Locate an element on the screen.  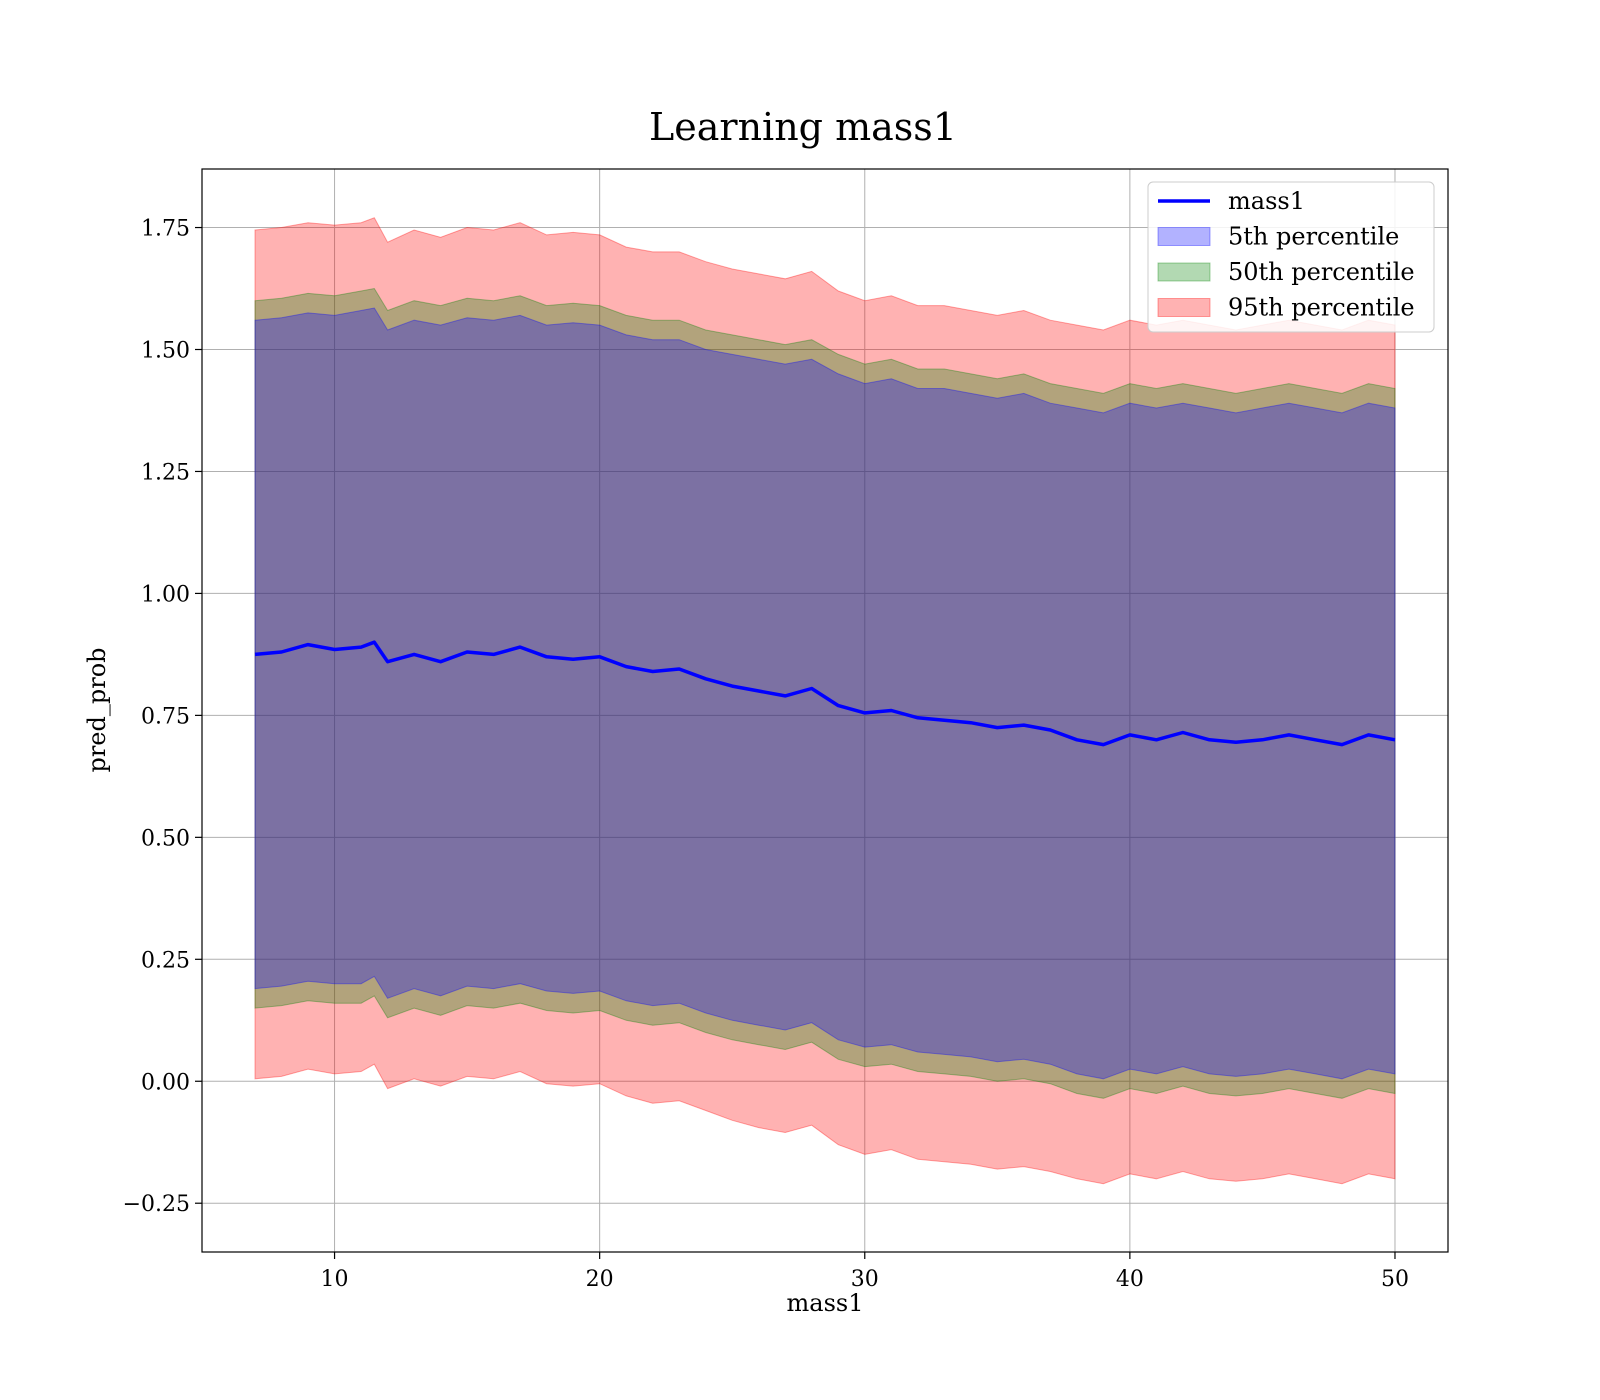
y-axis-ticks: −0.25 0.00 0.25 0.50 0.75 1.00 1.25 1.50 1.75 is located at coordinates (162, 717).